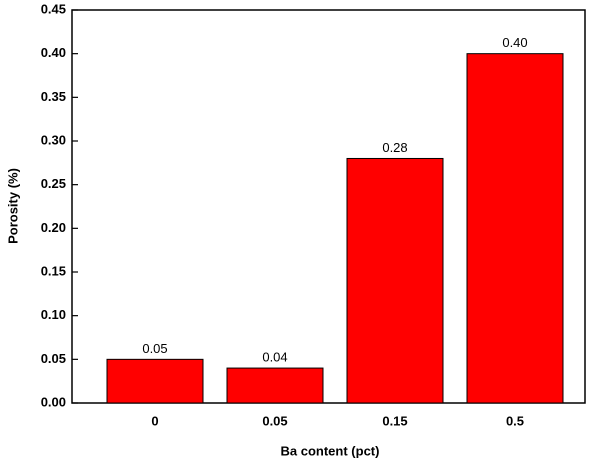 This screenshot has width=600, height=468. Describe the element at coordinates (53, 401) in the screenshot. I see `y-tick-label: 0.00` at that location.